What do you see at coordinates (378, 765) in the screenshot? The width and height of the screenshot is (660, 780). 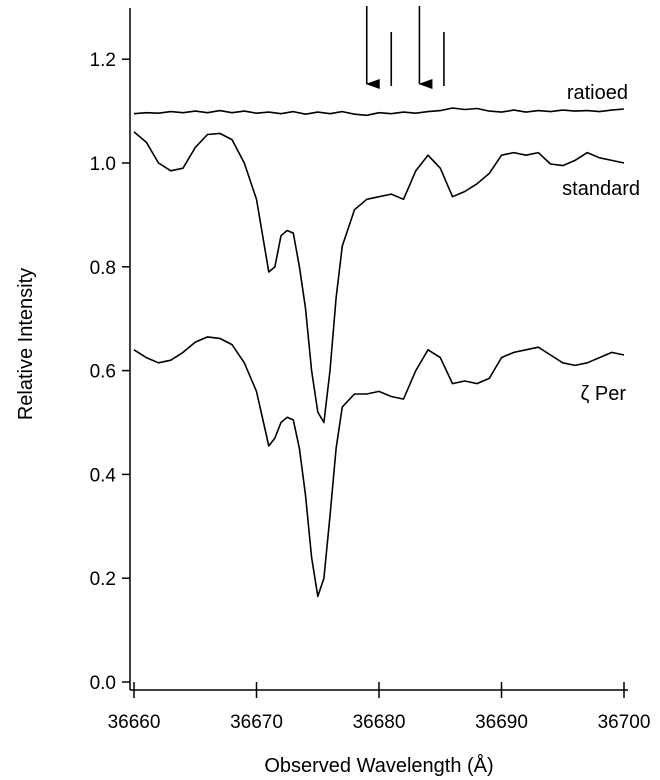 I see `x-axis-title: Observed Wavelength (Å)` at bounding box center [378, 765].